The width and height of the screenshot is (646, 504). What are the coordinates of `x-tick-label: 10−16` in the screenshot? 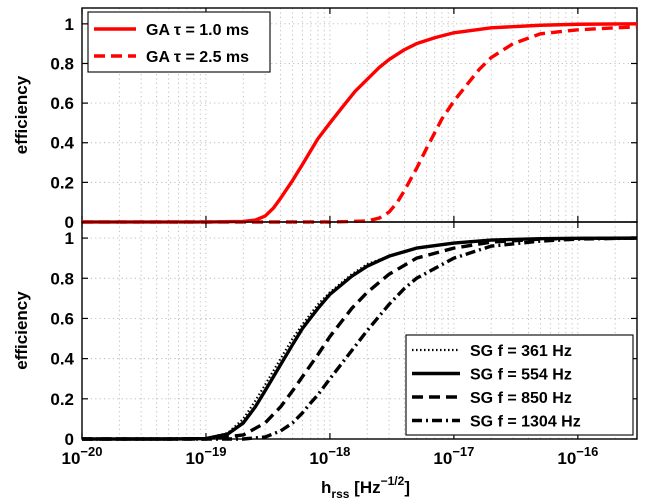 It's located at (577, 456).